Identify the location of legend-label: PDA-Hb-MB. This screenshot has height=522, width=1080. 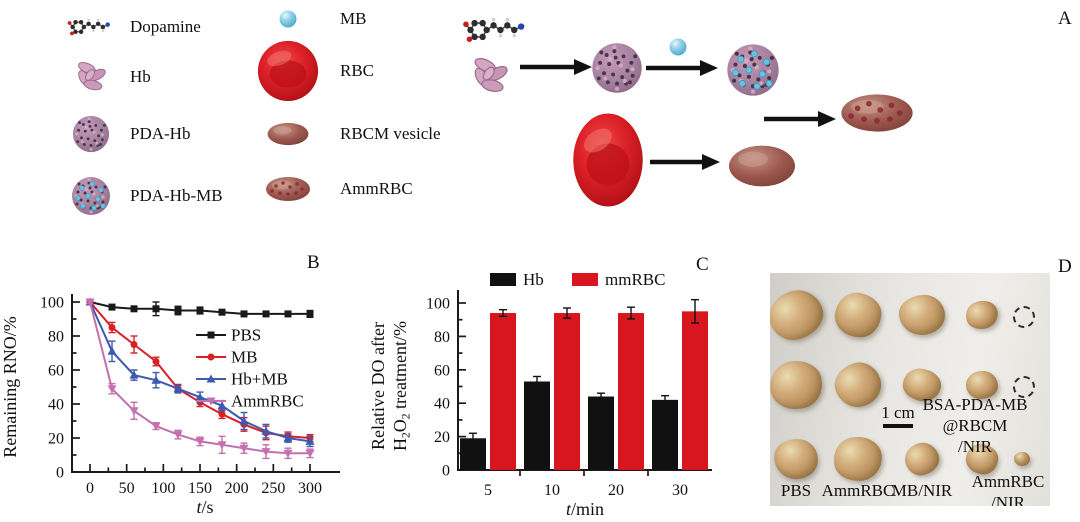
(176, 195).